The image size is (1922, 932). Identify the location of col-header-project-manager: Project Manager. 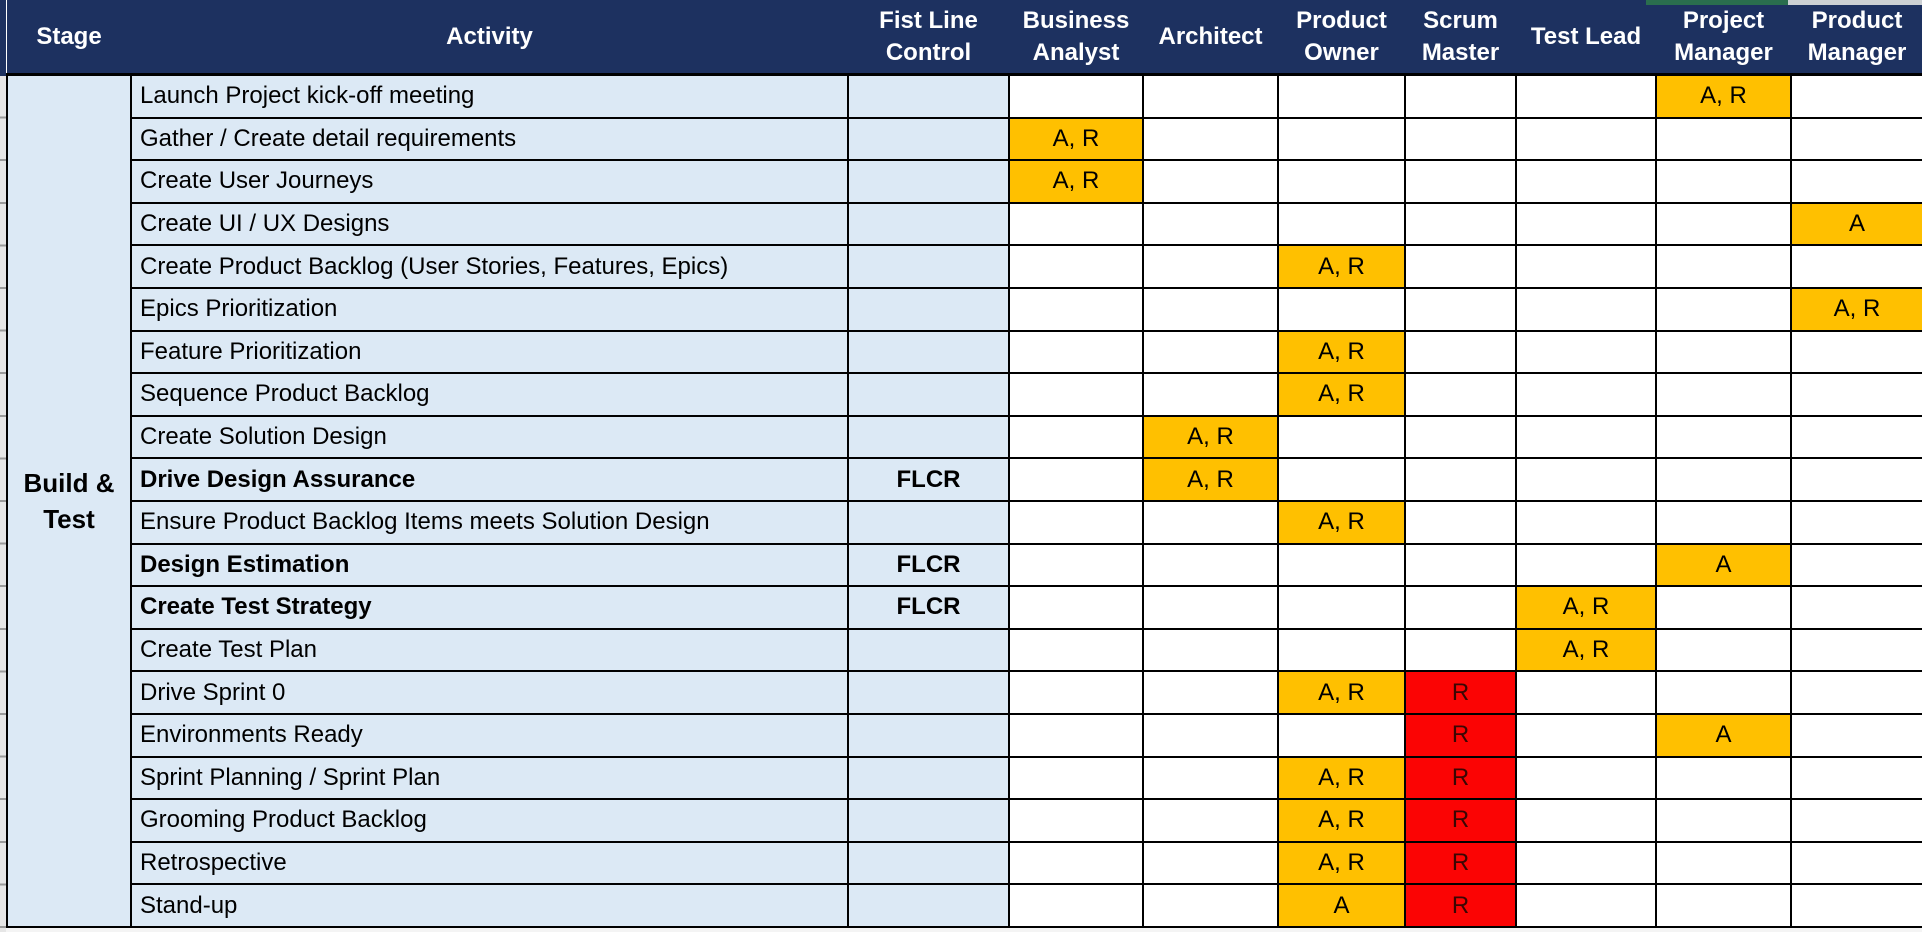
(1723, 38).